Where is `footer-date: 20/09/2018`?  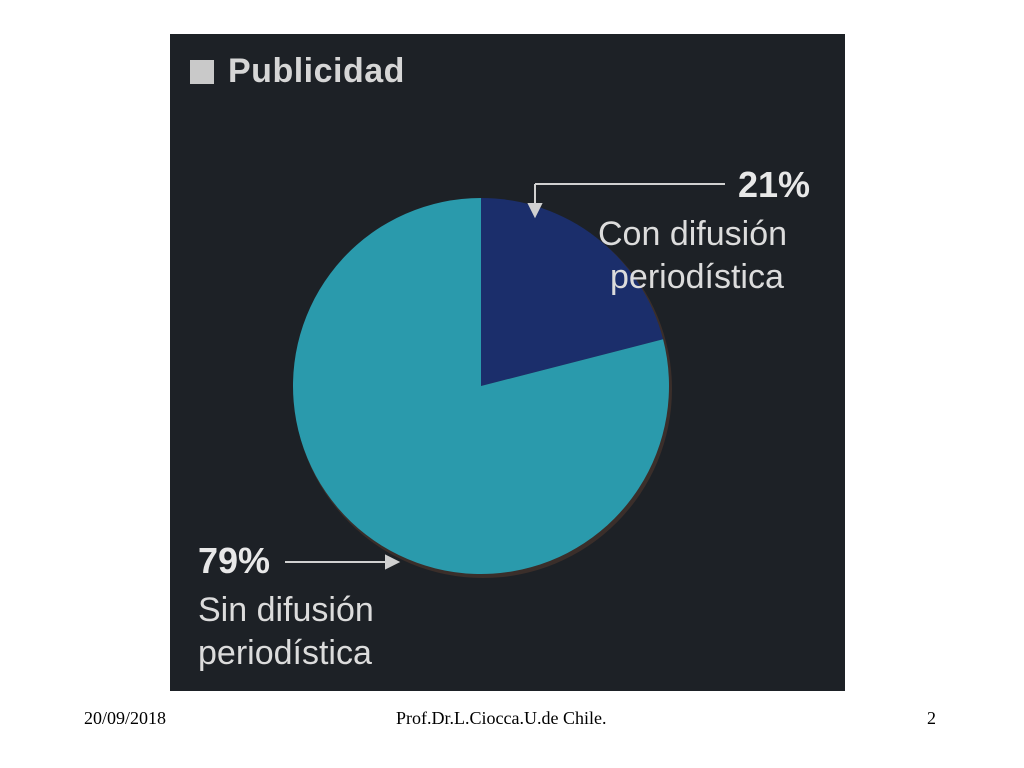 footer-date: 20/09/2018 is located at coordinates (125, 718).